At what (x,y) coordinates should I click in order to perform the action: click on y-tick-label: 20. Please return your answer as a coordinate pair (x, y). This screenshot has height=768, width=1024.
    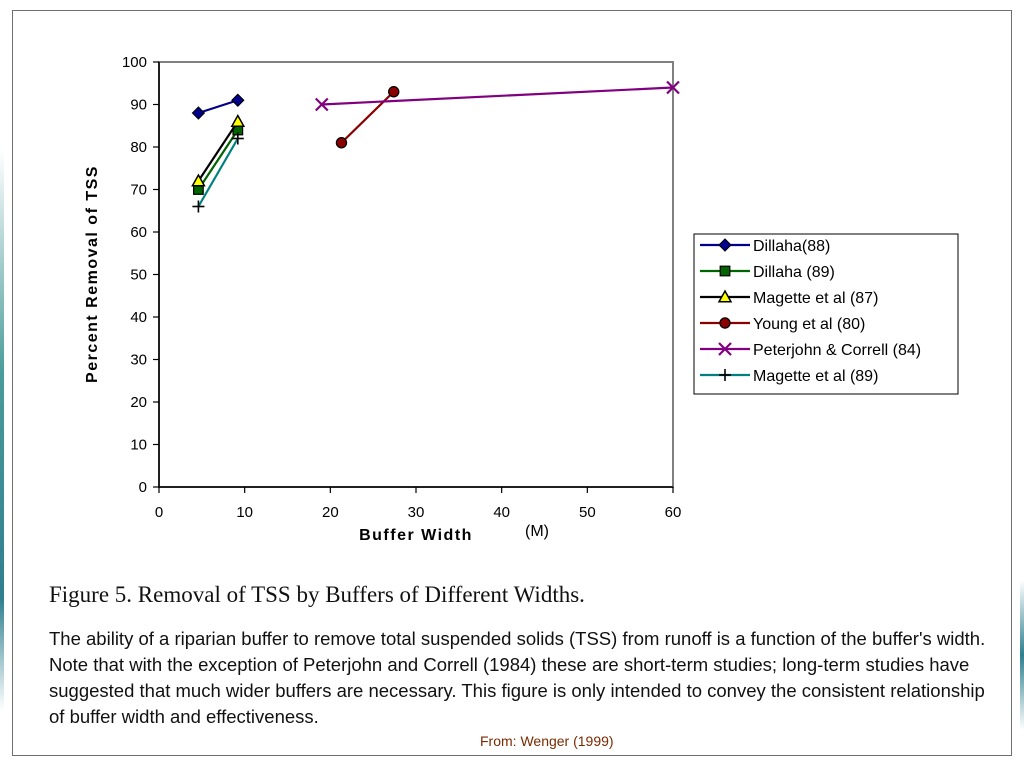
    Looking at the image, I should click on (138, 402).